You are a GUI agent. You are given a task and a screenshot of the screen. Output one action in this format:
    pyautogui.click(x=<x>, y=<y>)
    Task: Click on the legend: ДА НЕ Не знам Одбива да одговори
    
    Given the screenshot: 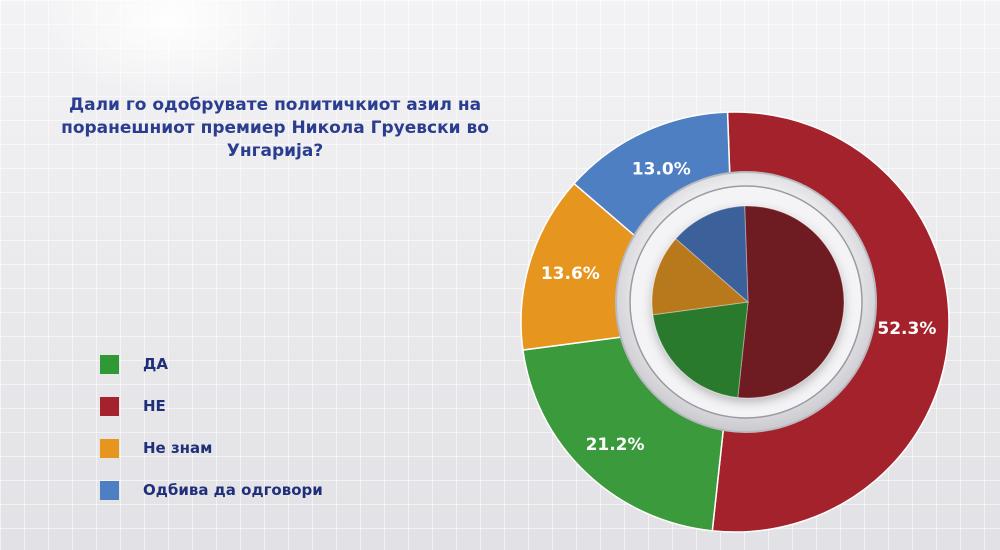 What is the action you would take?
    pyautogui.click(x=211, y=427)
    